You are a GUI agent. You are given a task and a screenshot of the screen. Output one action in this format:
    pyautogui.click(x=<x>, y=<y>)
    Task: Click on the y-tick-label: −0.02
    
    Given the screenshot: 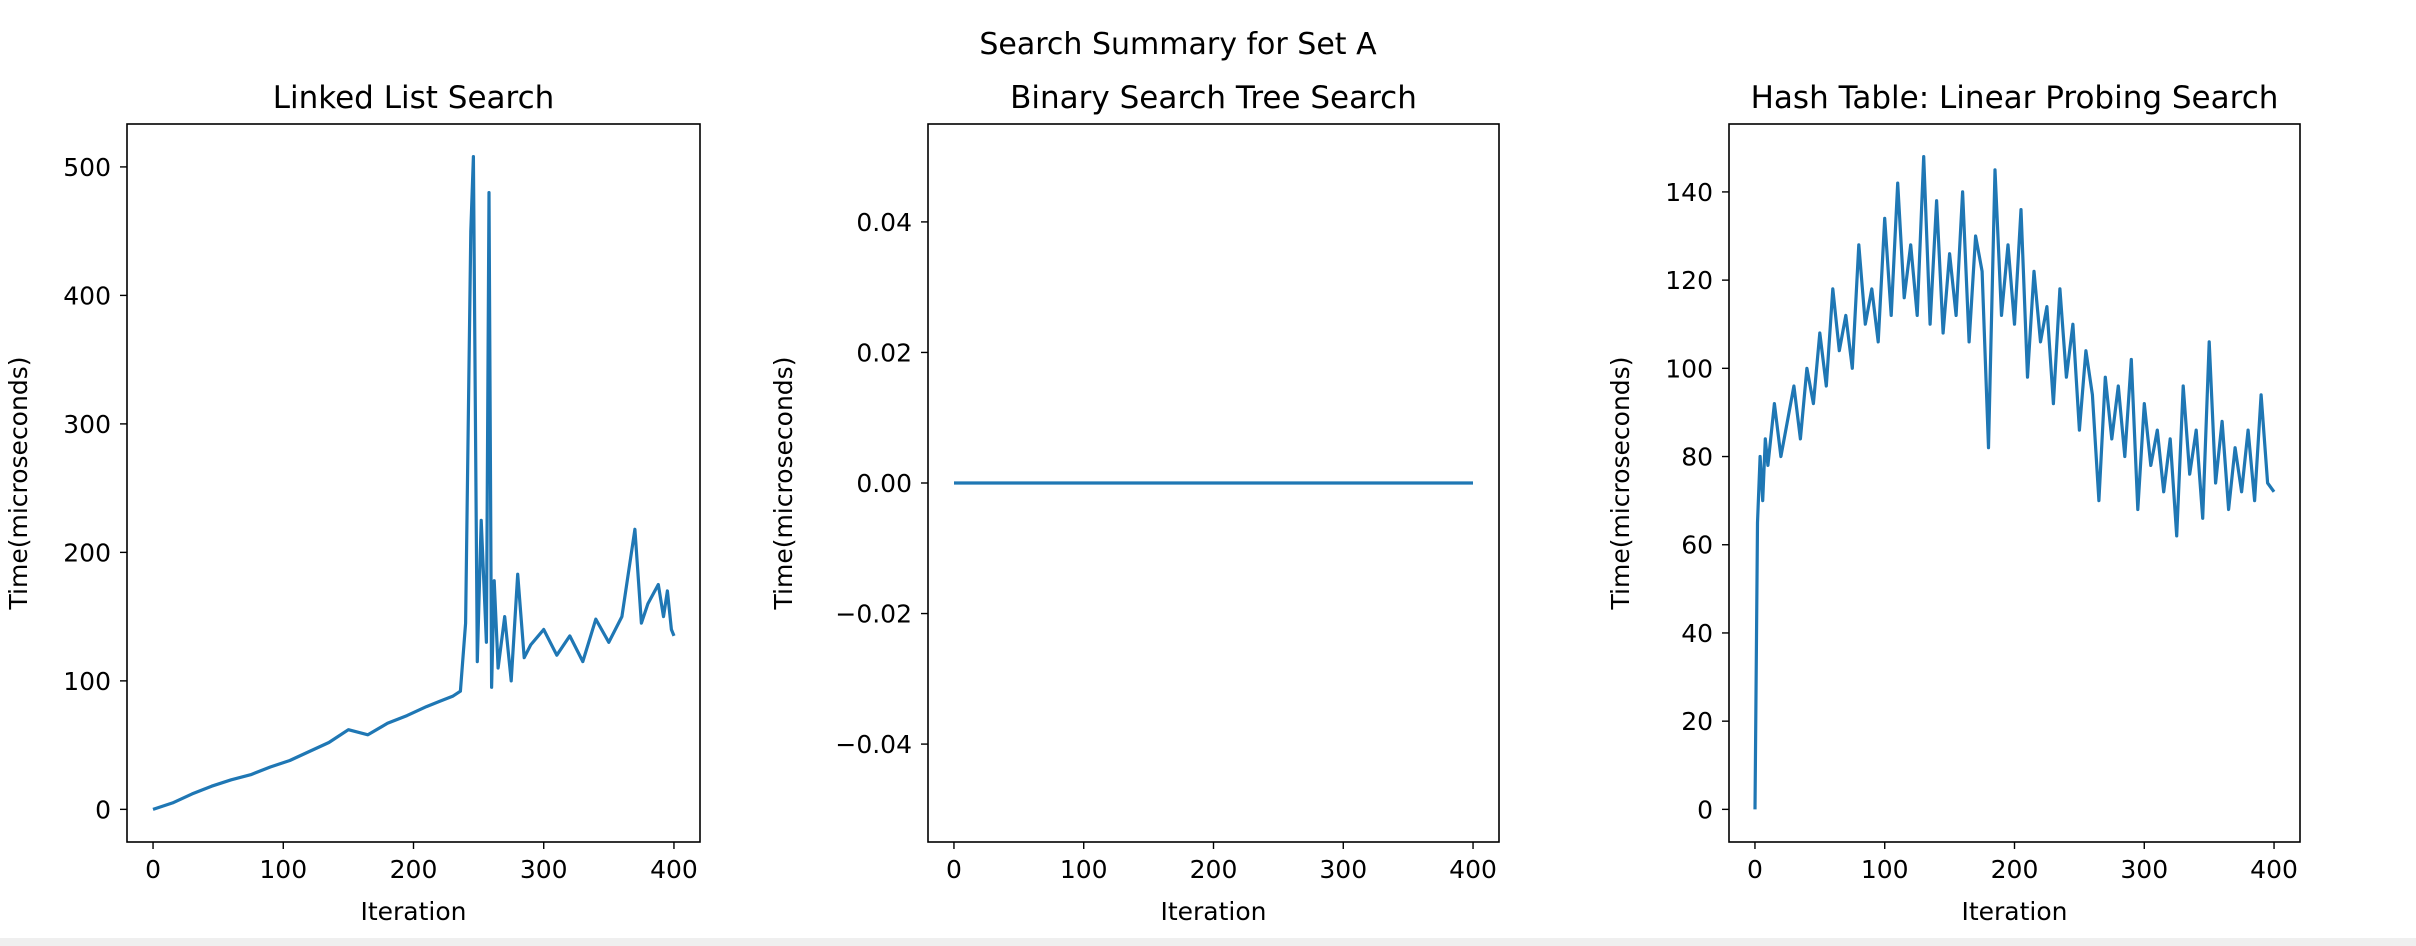 What is the action you would take?
    pyautogui.click(x=873, y=614)
    